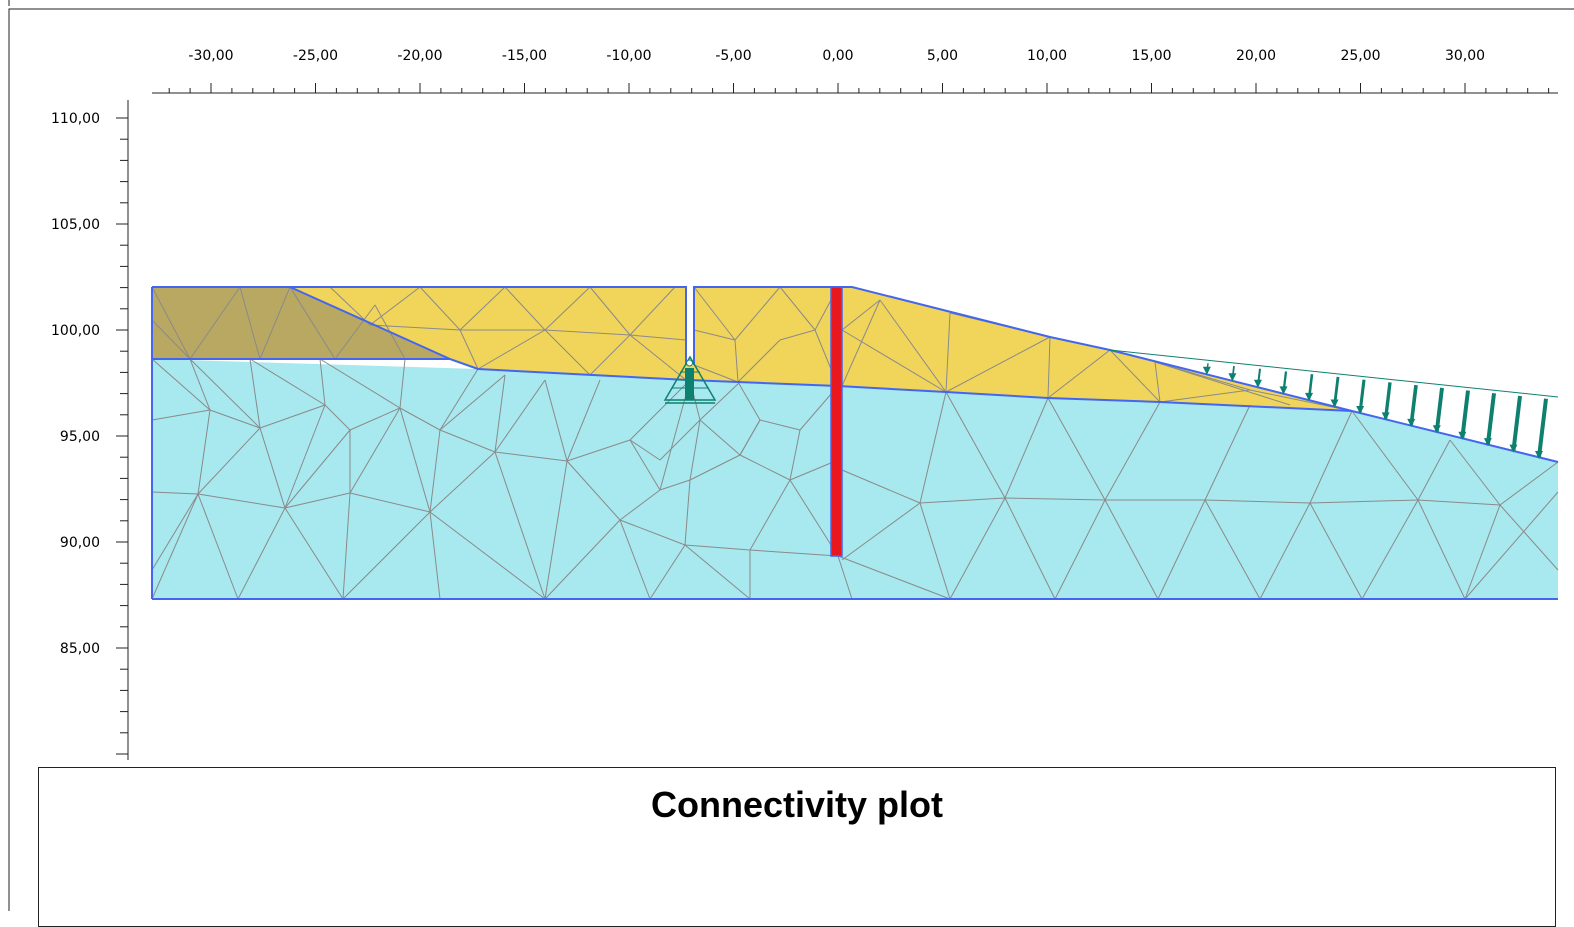 The height and width of the screenshot is (927, 1574). I want to click on anchor-support-icon, so click(690, 379).